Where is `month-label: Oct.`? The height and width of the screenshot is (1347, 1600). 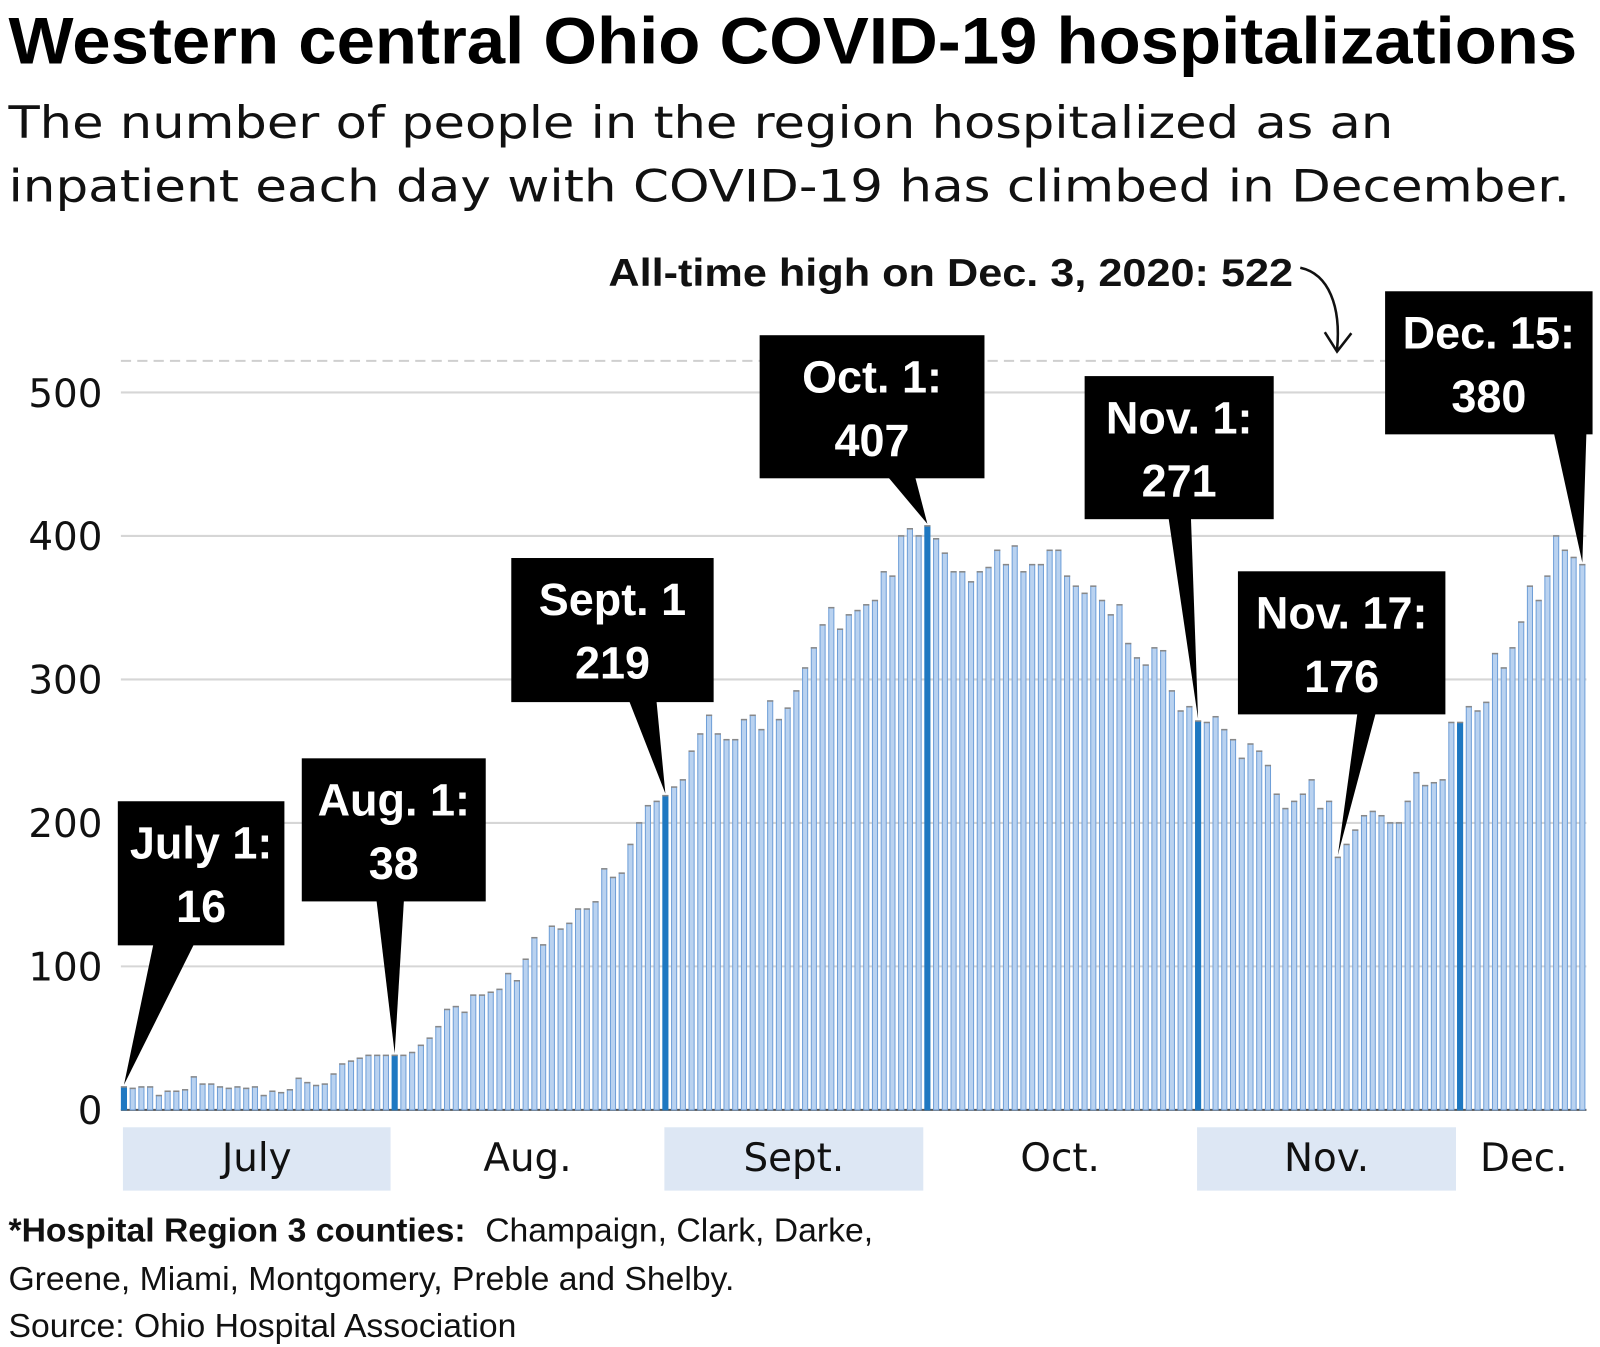 month-label: Oct. is located at coordinates (1059, 1158).